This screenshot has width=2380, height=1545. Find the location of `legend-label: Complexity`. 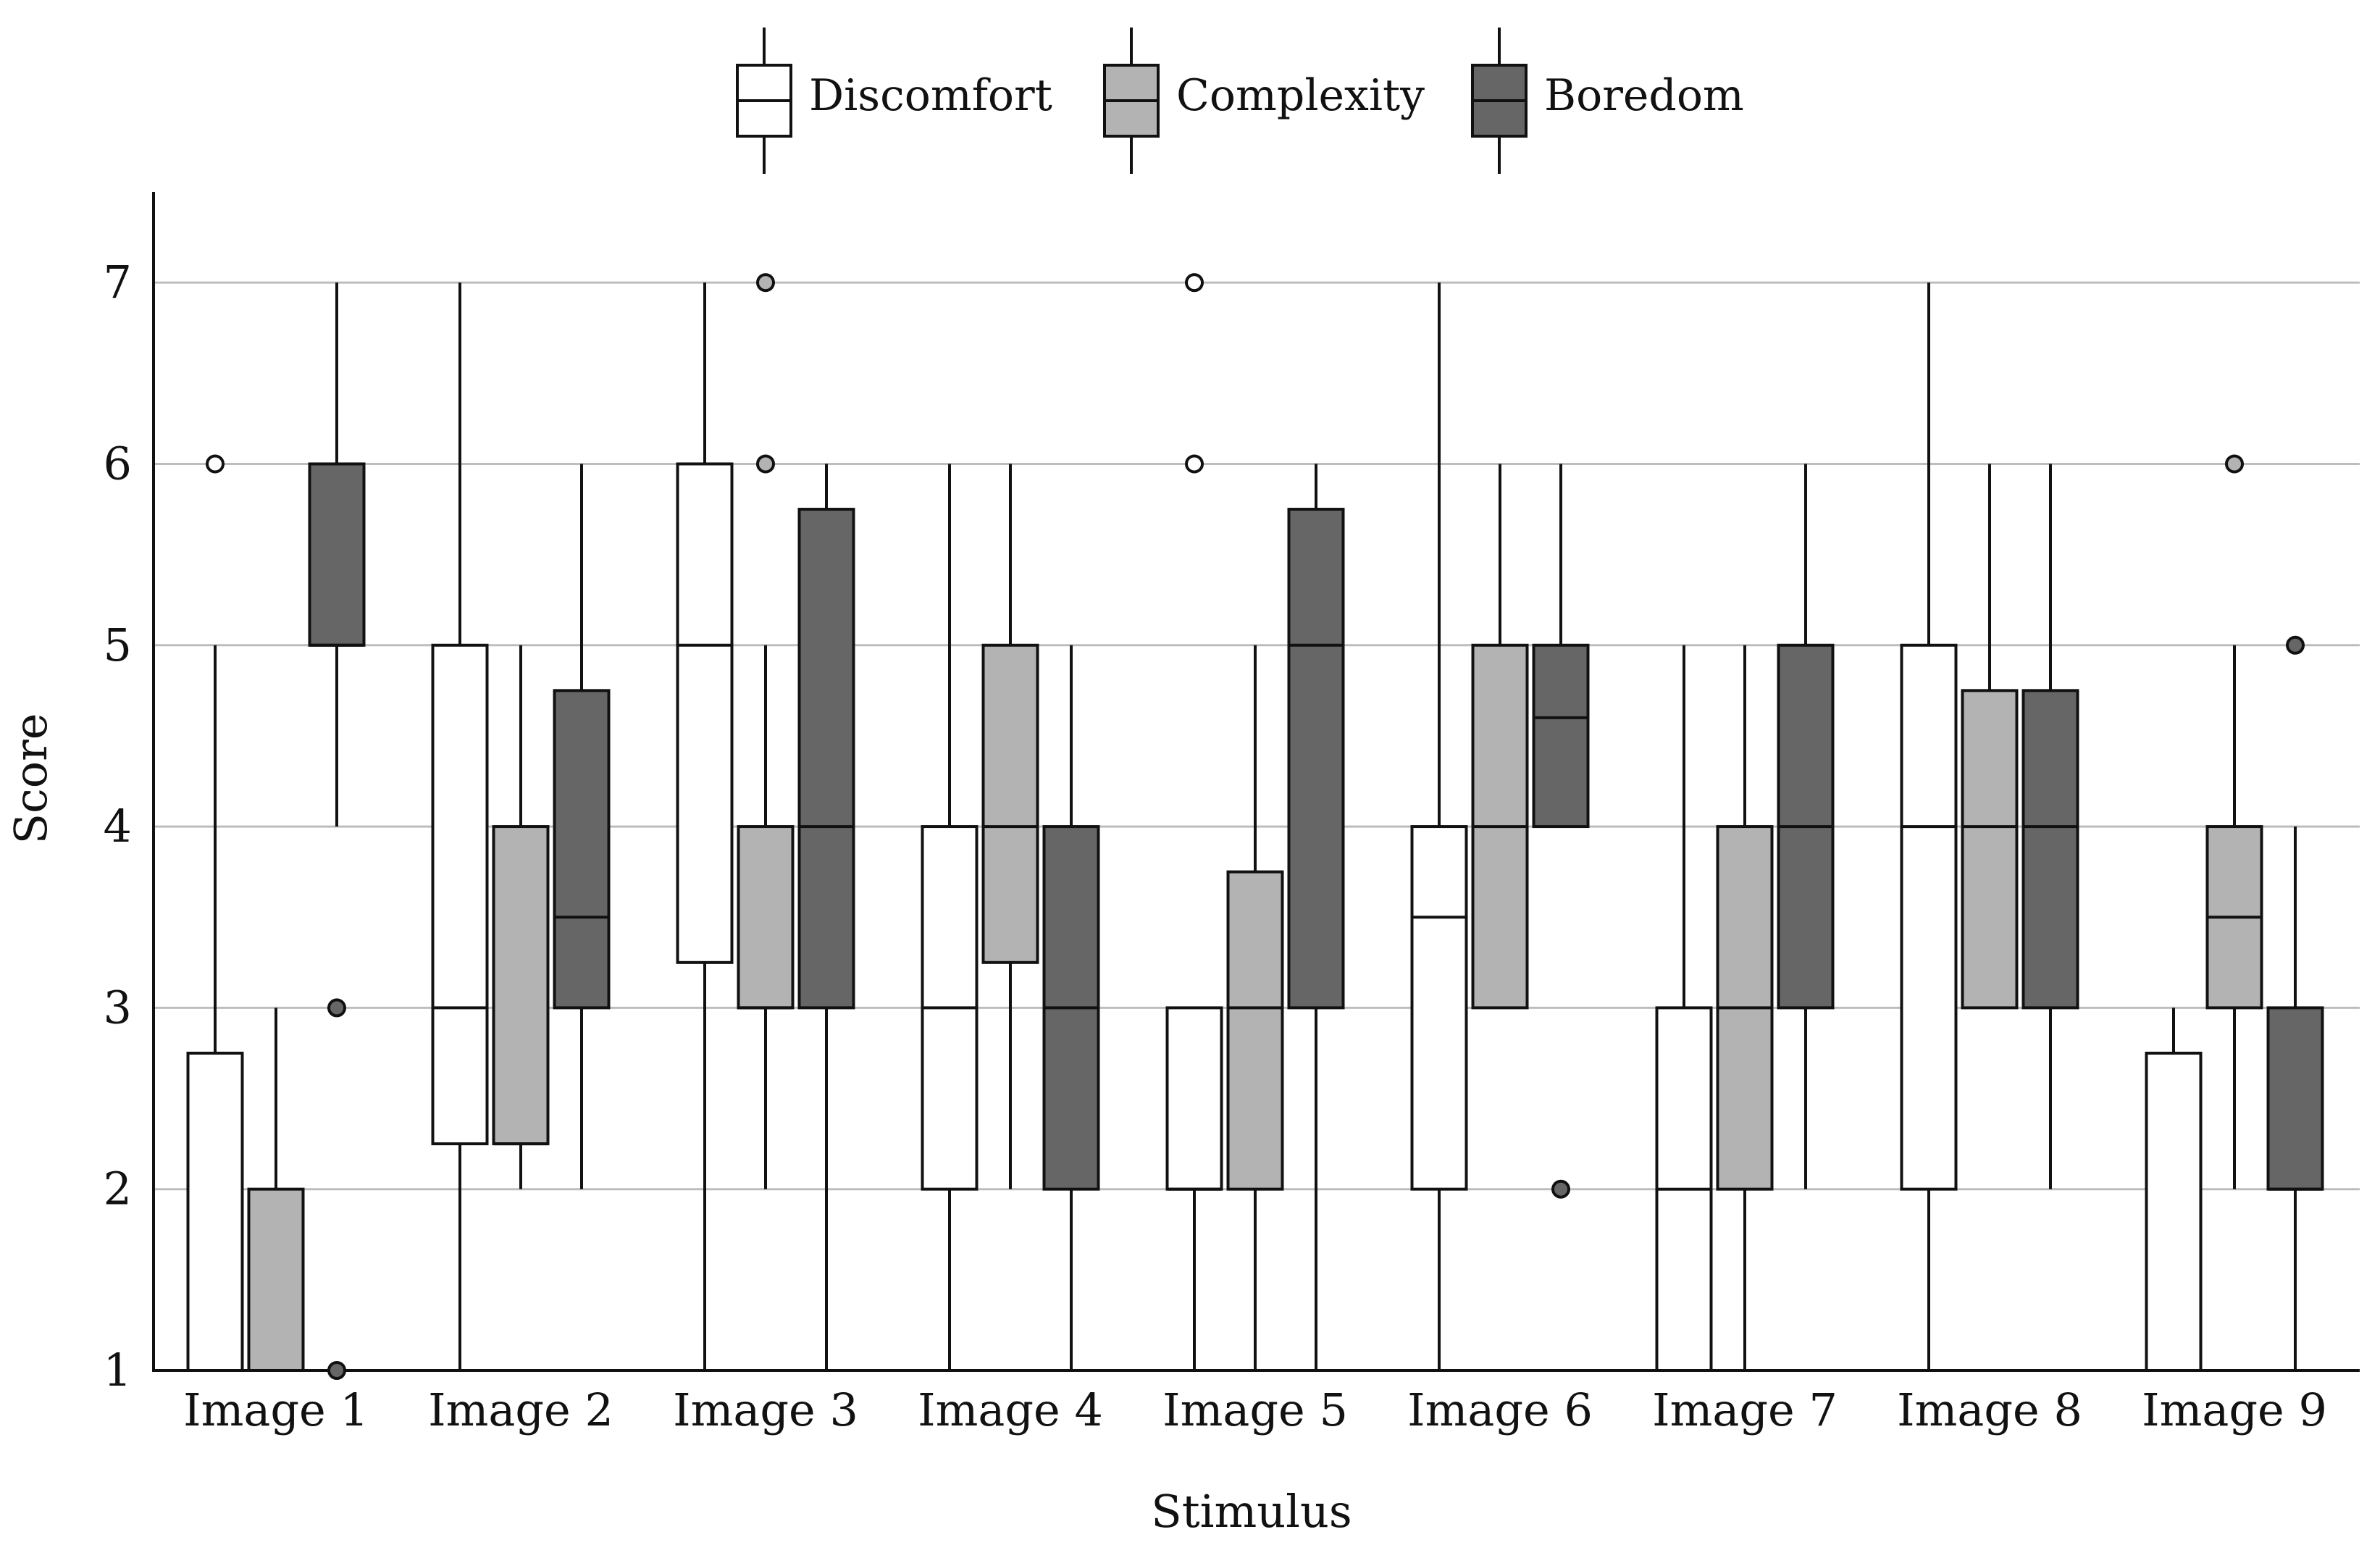

legend-label: Complexity is located at coordinates (1300, 95).